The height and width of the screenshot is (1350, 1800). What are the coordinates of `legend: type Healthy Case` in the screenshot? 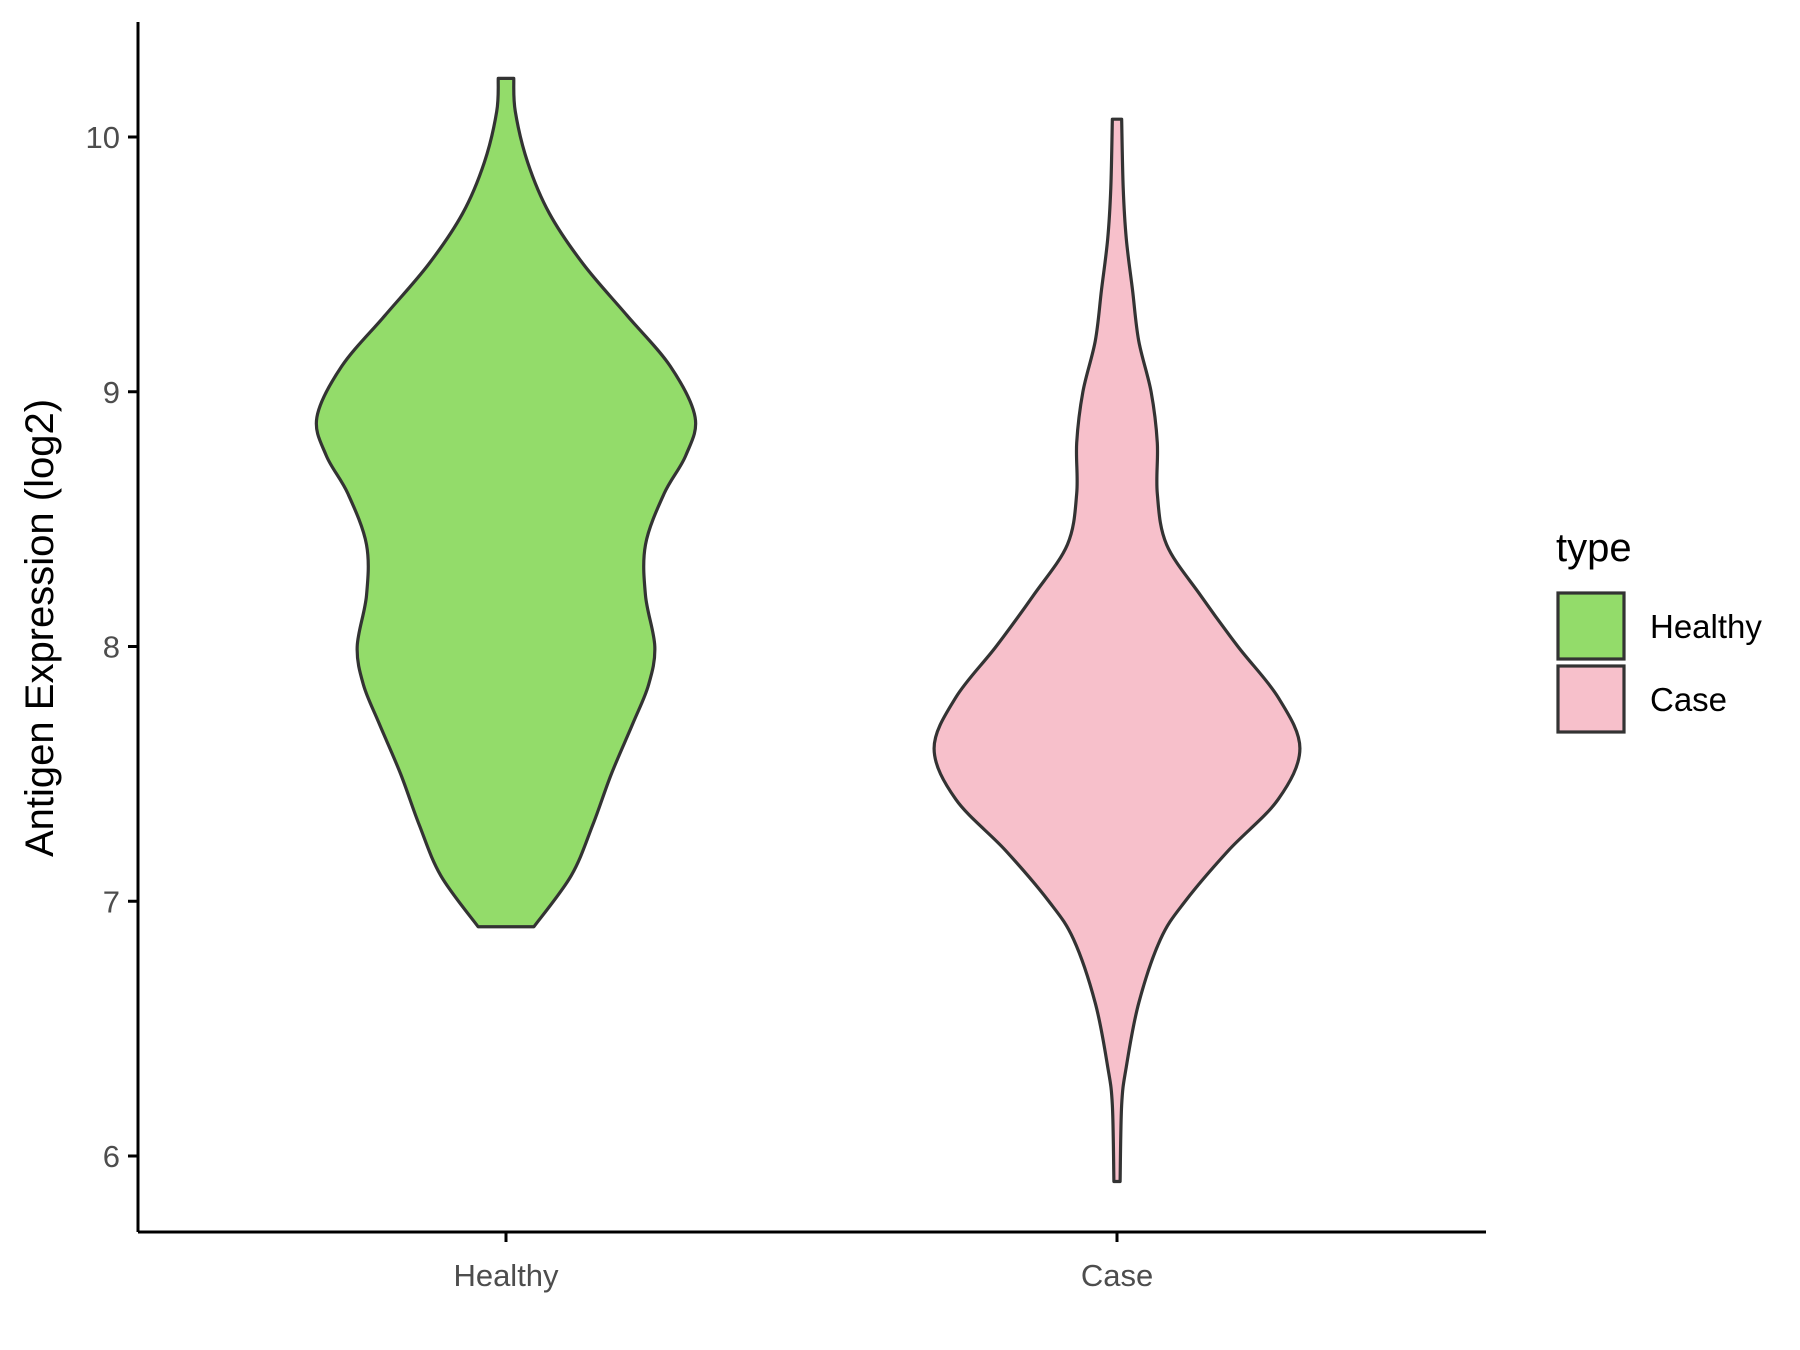 It's located at (1659, 630).